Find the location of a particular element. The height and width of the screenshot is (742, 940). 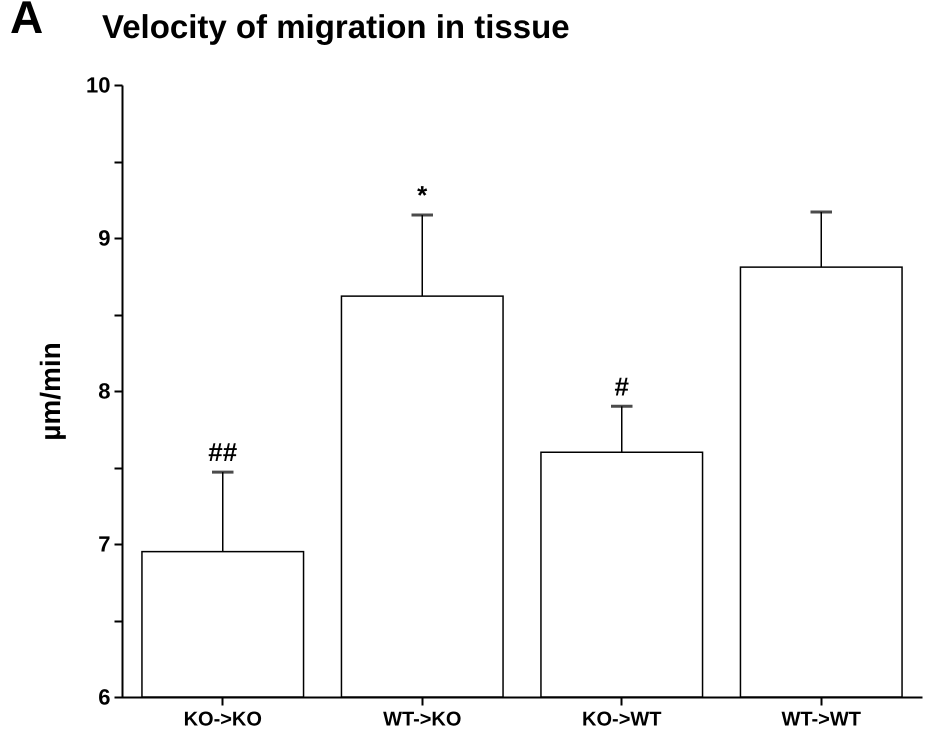

x-tick-label: KO->KO is located at coordinates (223, 719).